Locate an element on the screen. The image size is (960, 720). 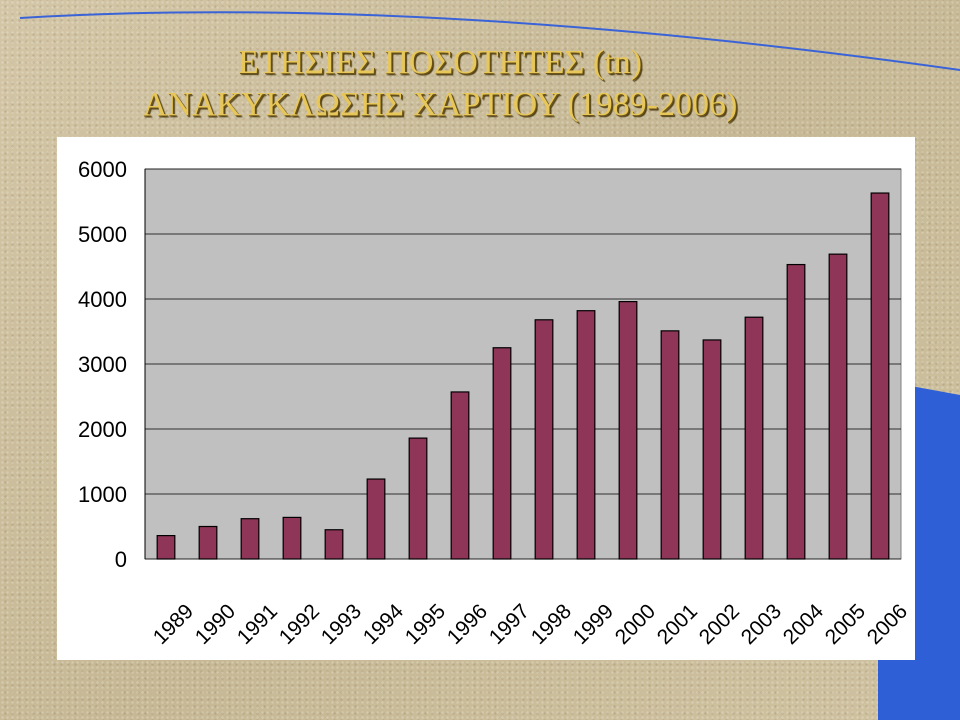
y-tick-label: 0 is located at coordinates (121, 559).